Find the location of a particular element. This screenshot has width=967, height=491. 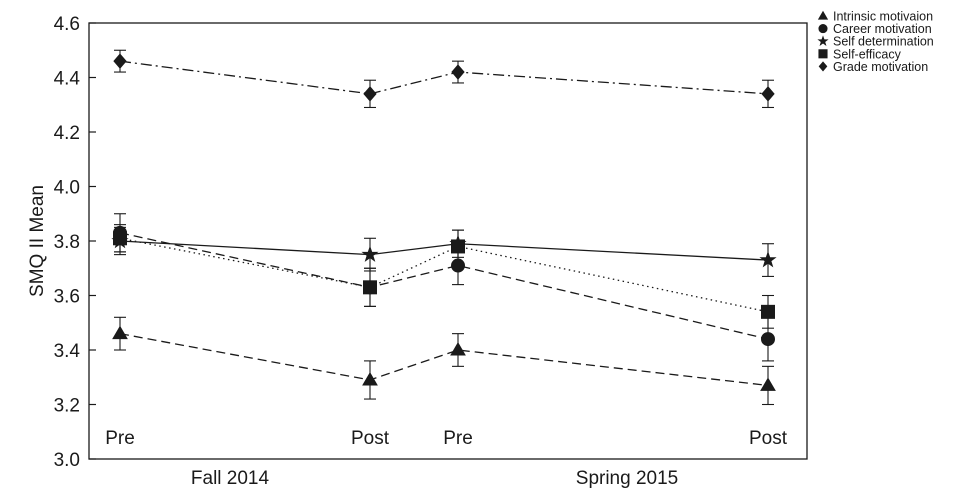

y-tick-label: 3.6 is located at coordinates (67, 297).